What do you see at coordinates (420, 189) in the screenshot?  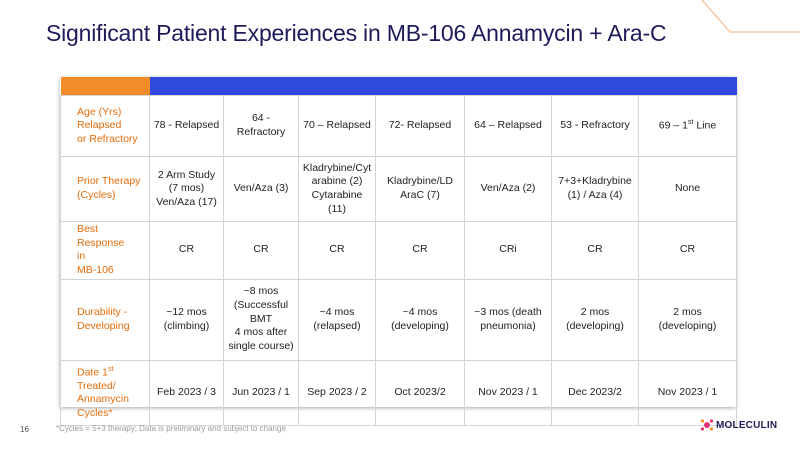 I see `table-cell: Kladrybine/LD AraC (7)` at bounding box center [420, 189].